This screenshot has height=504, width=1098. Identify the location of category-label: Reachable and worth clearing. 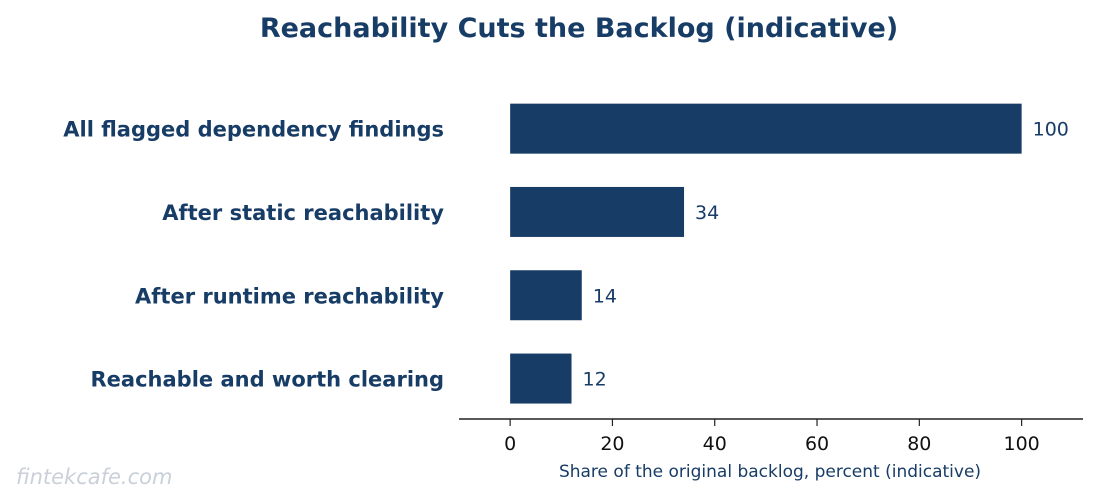
(267, 380).